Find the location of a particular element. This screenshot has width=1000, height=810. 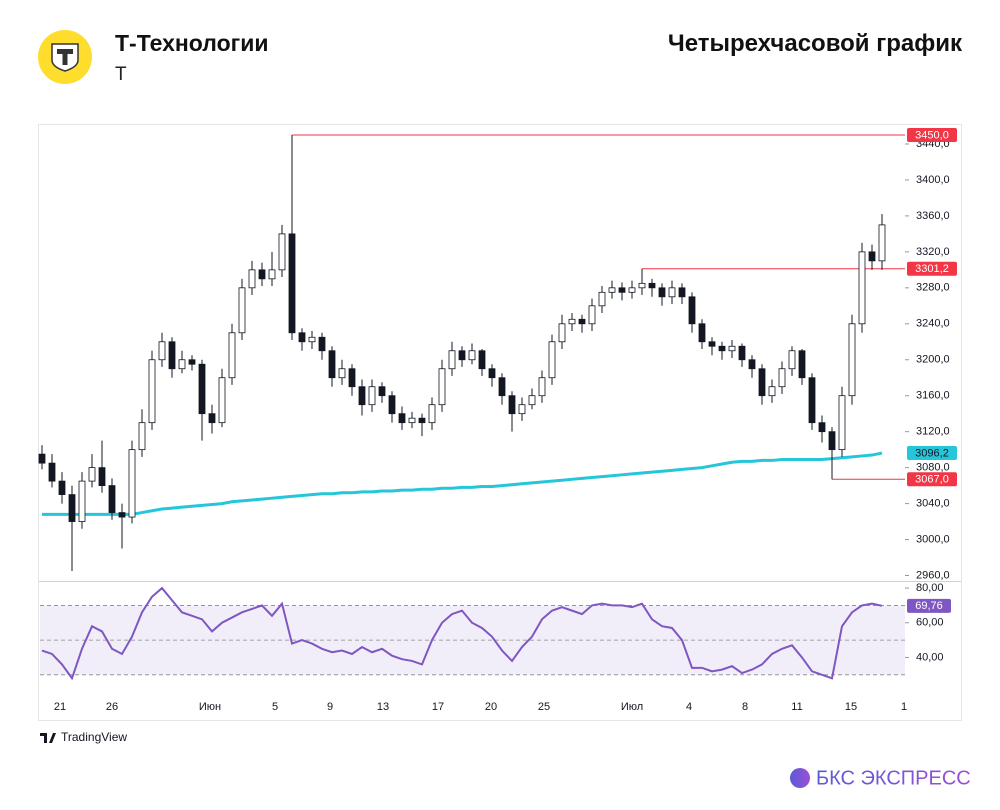

company-name: Т-Технологии is located at coordinates (192, 43).